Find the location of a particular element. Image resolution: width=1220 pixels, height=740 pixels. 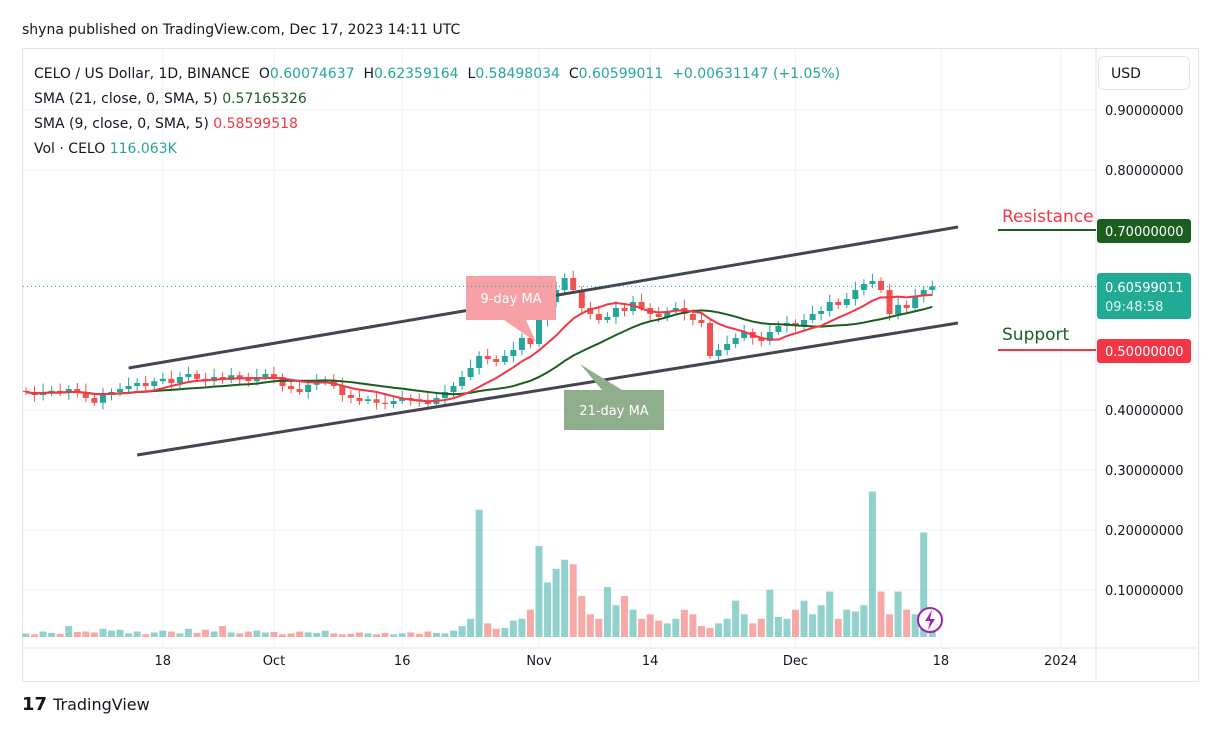

channel-lower-line is located at coordinates (547, 389).